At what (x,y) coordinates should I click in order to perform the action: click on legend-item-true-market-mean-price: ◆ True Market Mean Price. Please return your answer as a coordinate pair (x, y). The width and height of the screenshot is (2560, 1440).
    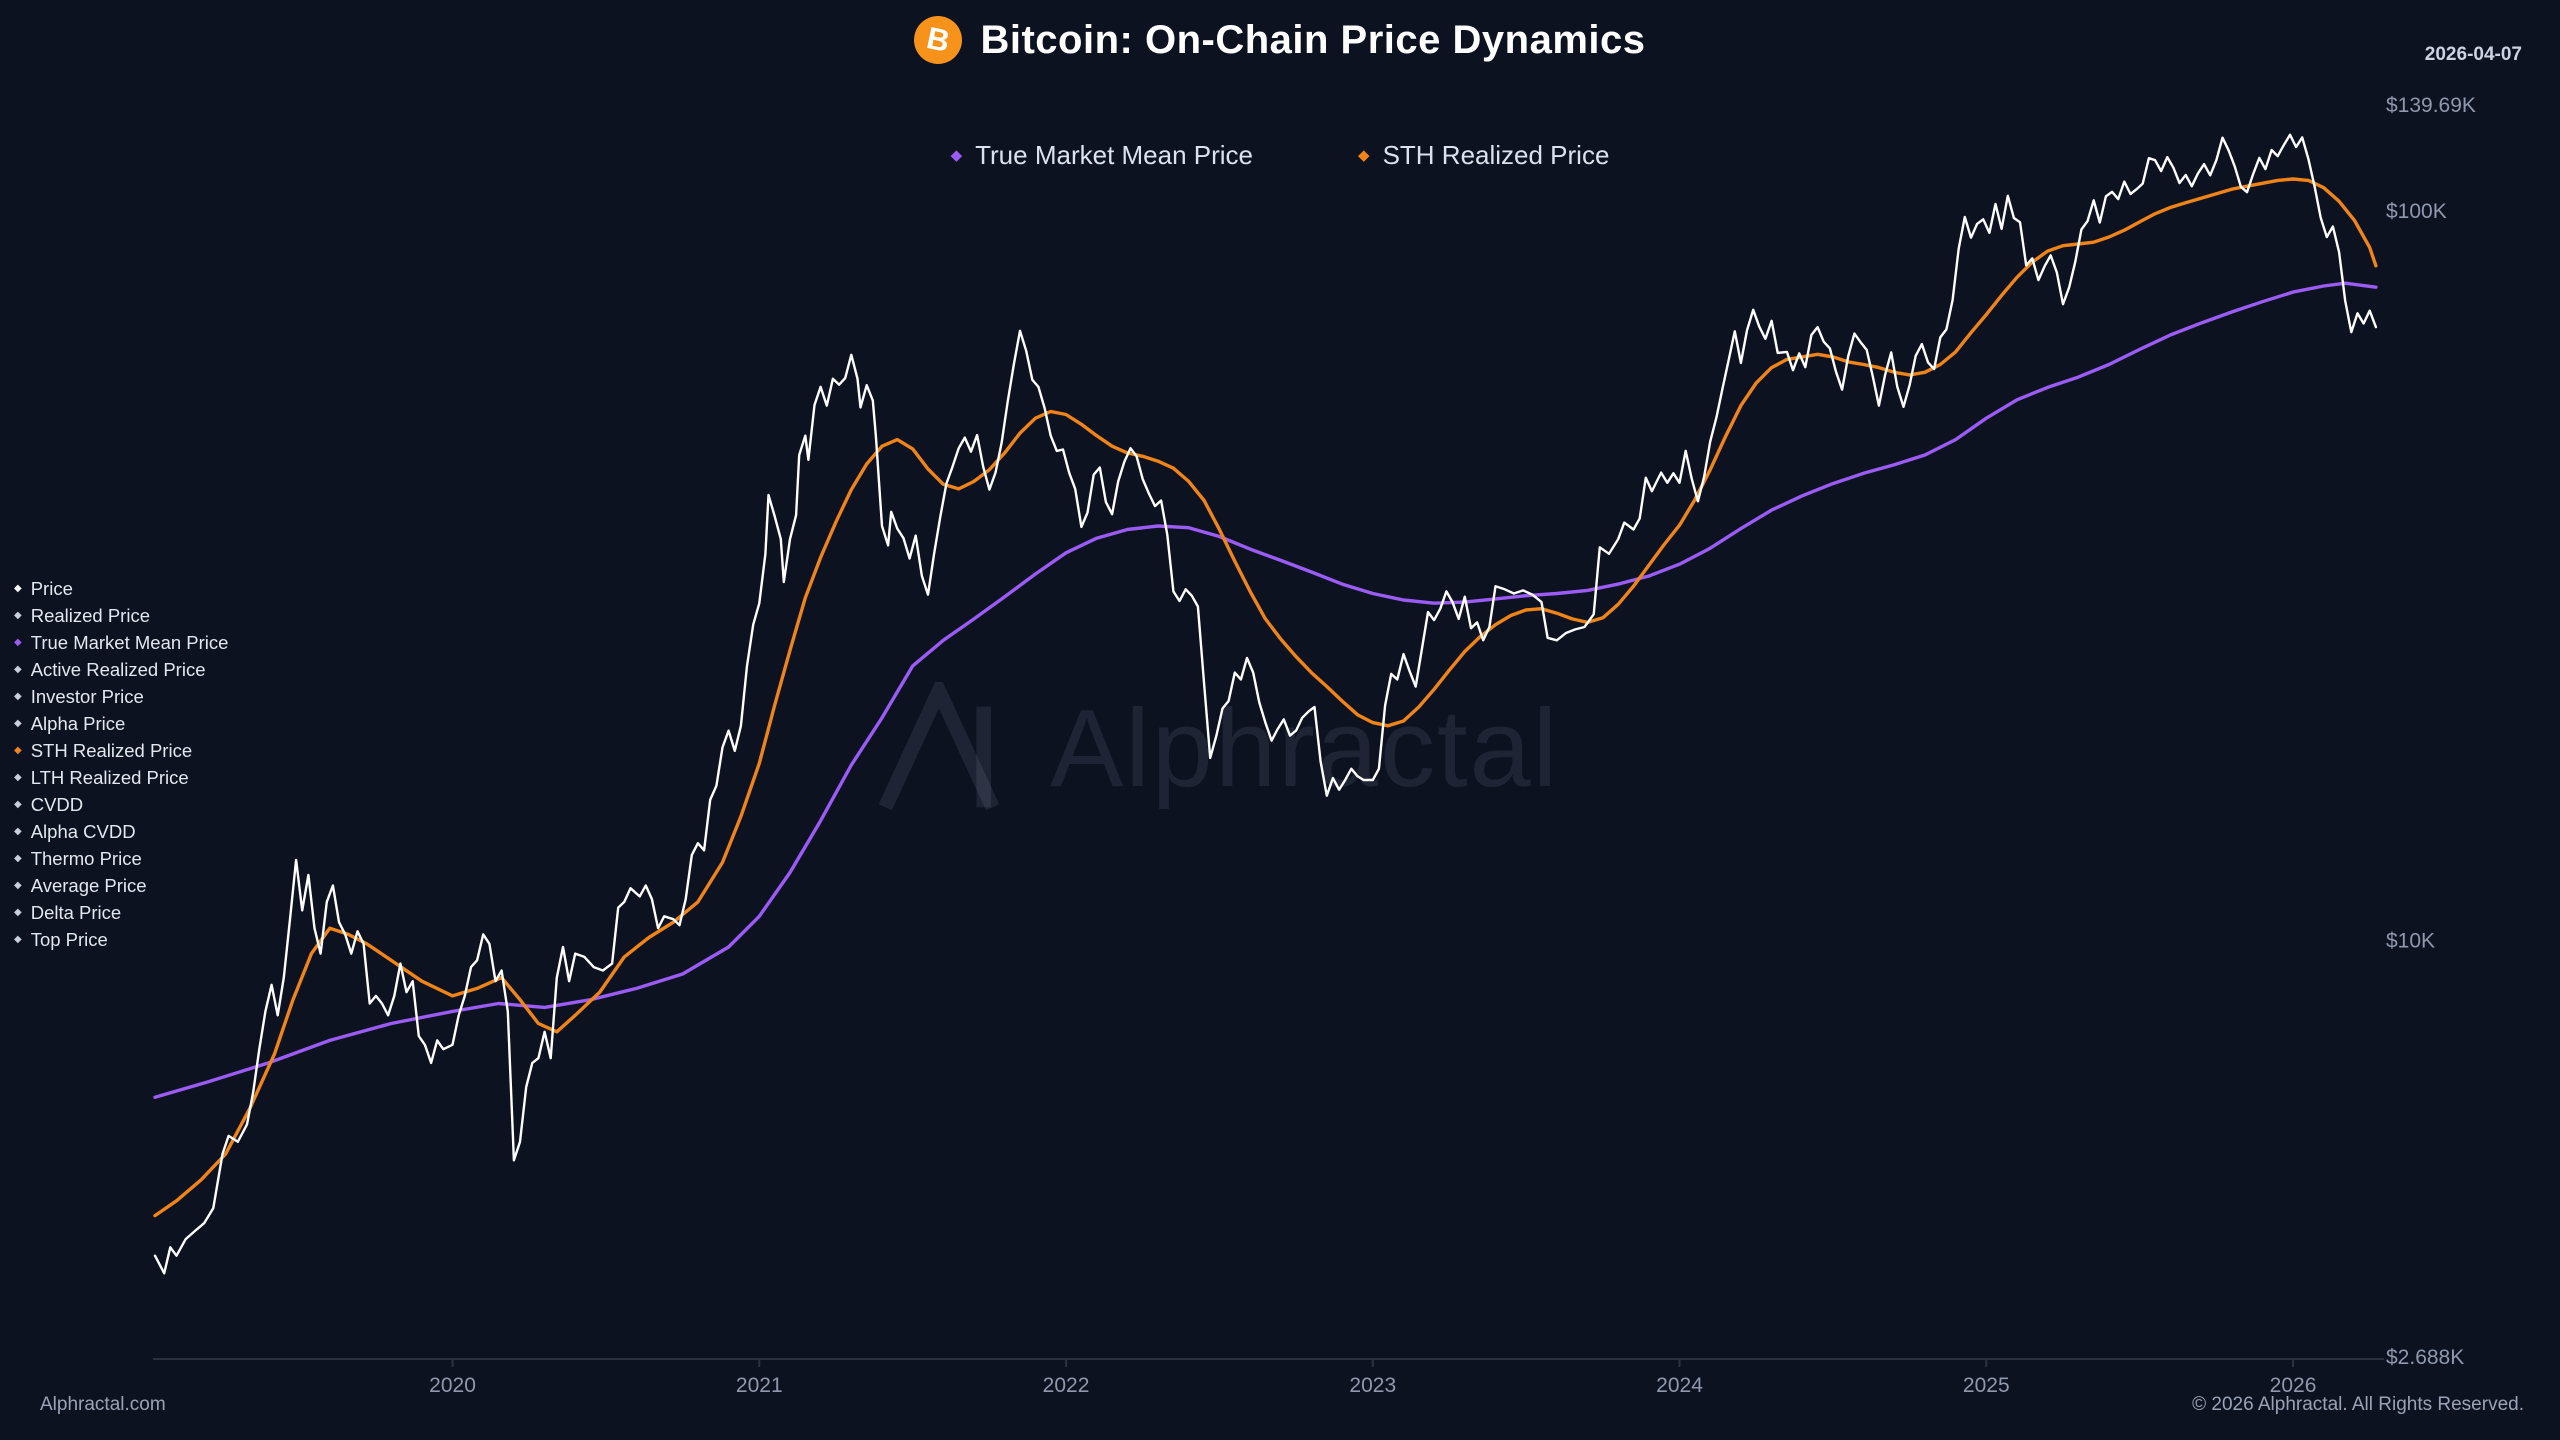
    Looking at the image, I should click on (1102, 155).